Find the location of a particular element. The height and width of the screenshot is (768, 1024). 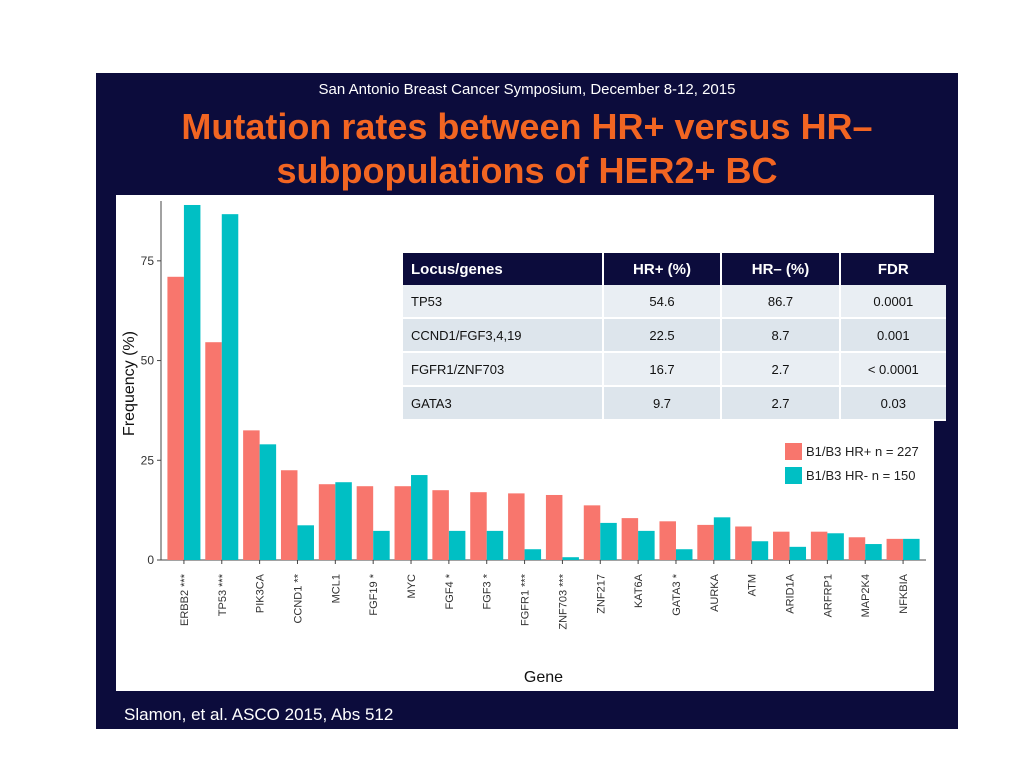

x-tick-label: GATA3 * is located at coordinates (677, 594).